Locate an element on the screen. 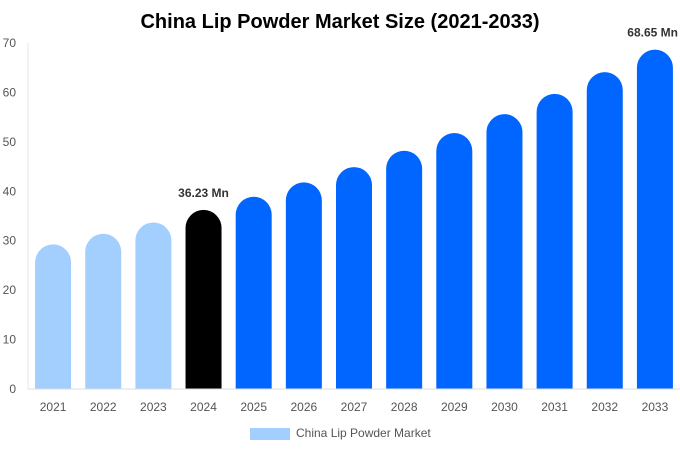 The image size is (680, 450). bar-2032 is located at coordinates (604, 231).